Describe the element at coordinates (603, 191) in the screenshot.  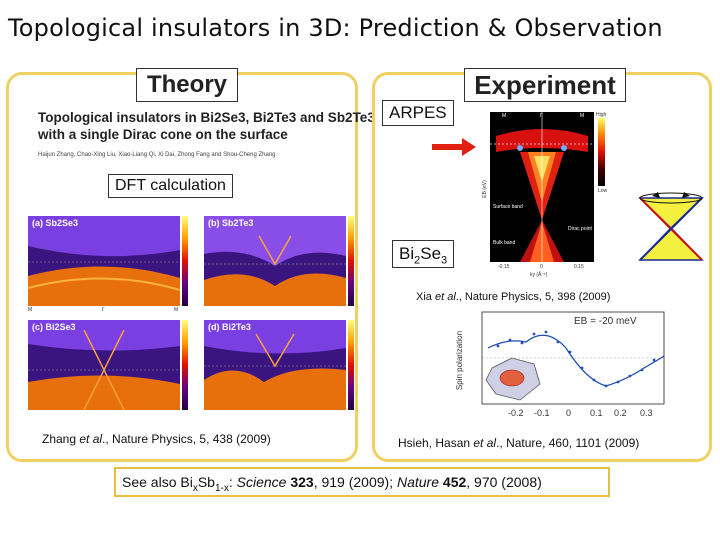
I see `arpes-color-low: Low` at that location.